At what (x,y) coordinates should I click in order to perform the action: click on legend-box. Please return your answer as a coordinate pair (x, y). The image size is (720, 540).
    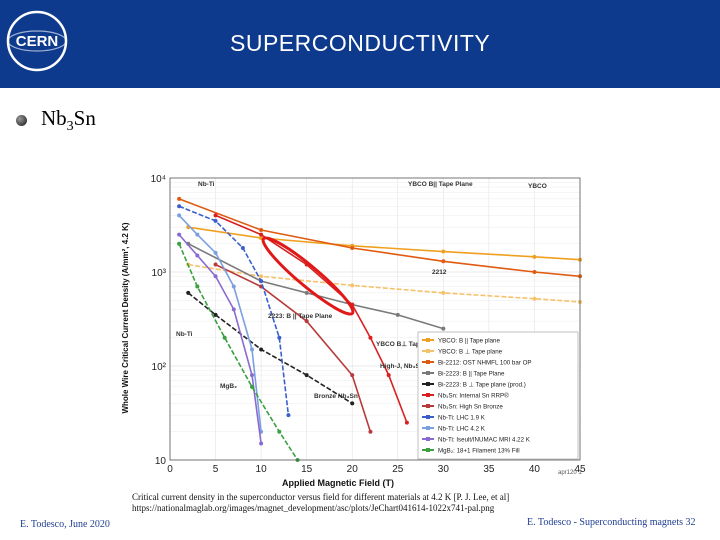
    Looking at the image, I should click on (498, 395).